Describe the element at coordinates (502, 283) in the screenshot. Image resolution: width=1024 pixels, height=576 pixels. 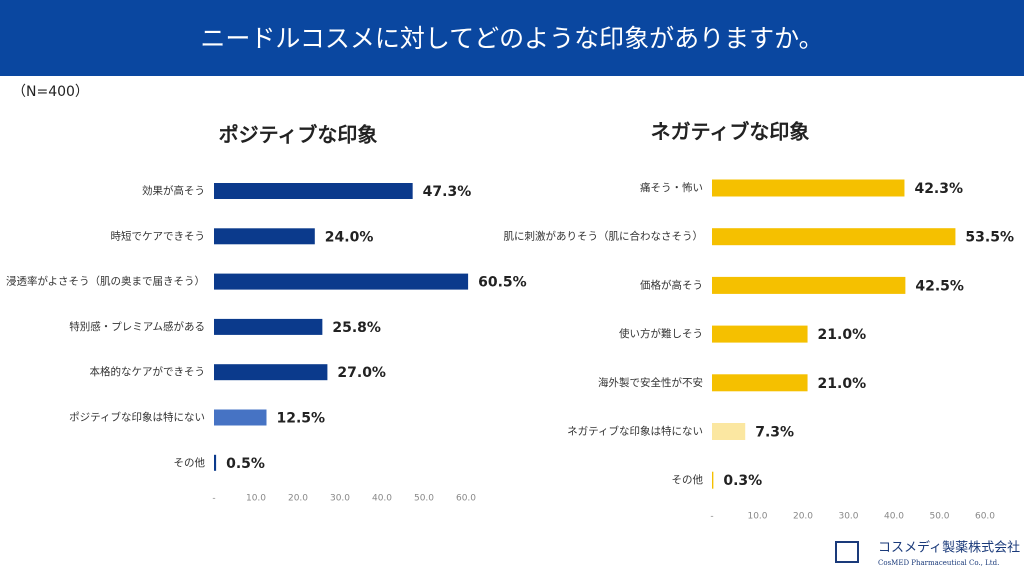
I see `value-label: 60.5%` at that location.